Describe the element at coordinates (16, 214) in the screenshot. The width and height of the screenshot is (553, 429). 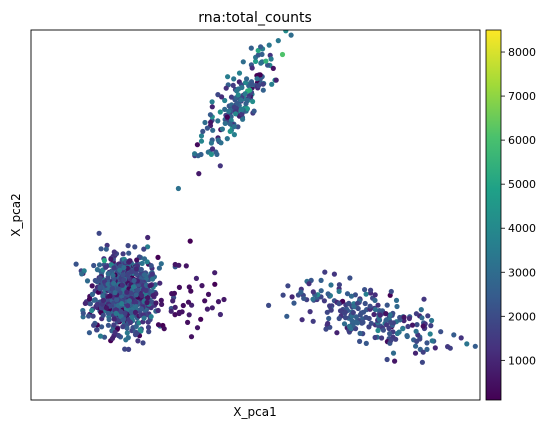
I see `y-axis-label: X_pca2` at that location.